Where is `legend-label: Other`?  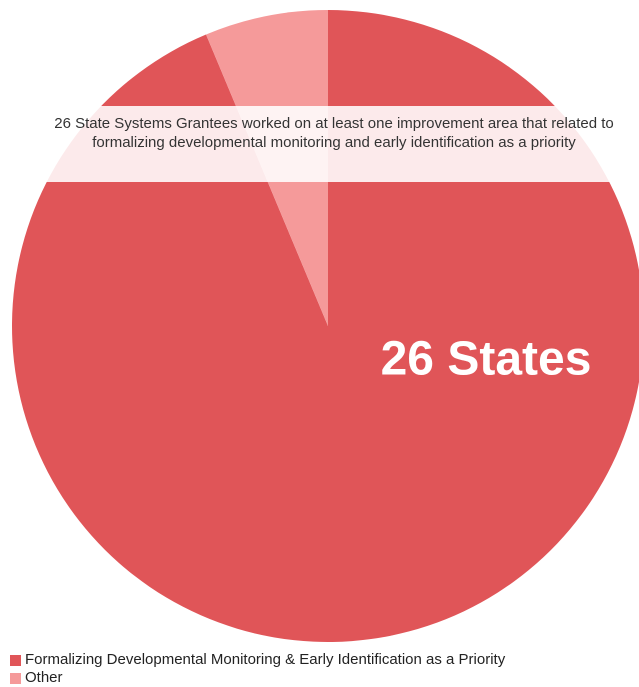 legend-label: Other is located at coordinates (44, 677).